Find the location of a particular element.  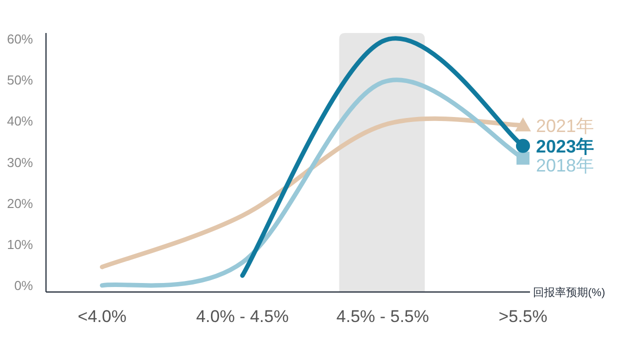

y-tick-label: 0% is located at coordinates (24, 285).